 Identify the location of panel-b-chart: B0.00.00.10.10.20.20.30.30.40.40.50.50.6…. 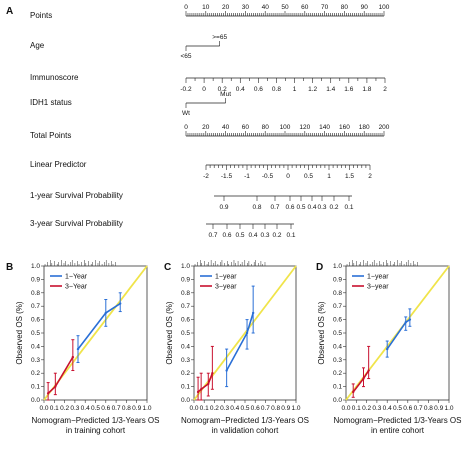
(83, 347).